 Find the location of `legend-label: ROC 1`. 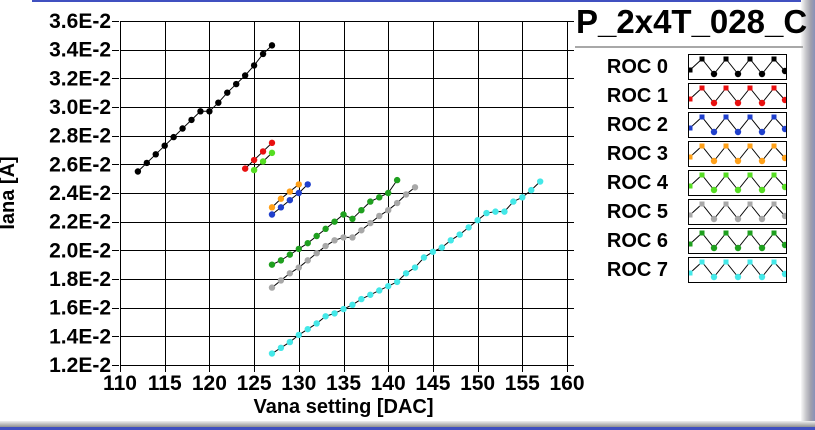

legend-label: ROC 1 is located at coordinates (637, 96).